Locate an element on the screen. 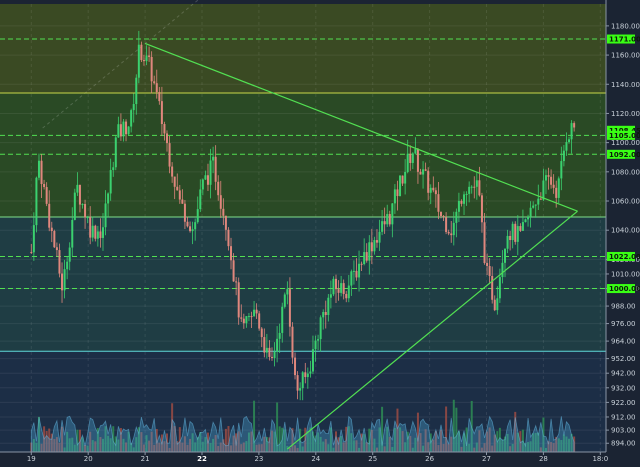  time-axis-background is located at coordinates (320, 457).